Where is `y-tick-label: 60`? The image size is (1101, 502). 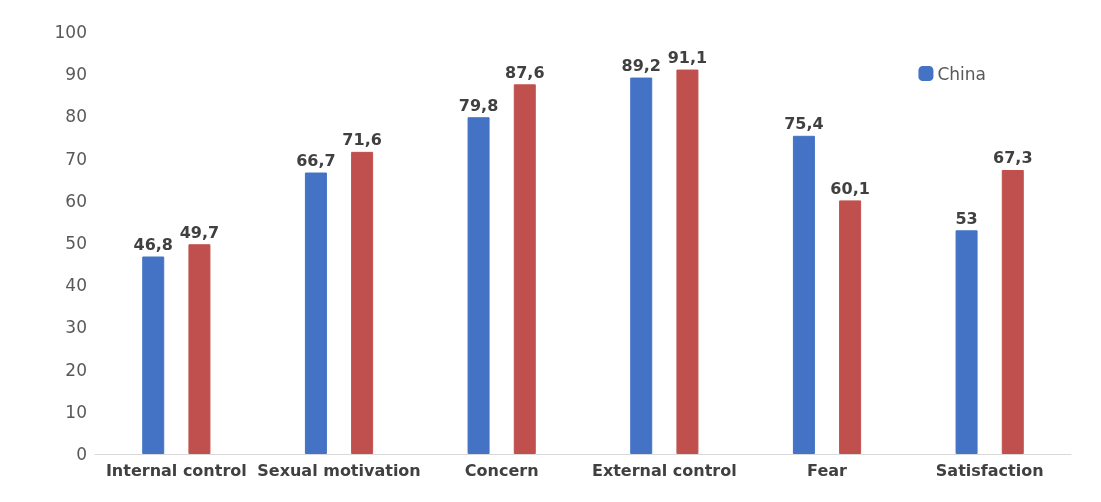 y-tick-label: 60 is located at coordinates (76, 200).